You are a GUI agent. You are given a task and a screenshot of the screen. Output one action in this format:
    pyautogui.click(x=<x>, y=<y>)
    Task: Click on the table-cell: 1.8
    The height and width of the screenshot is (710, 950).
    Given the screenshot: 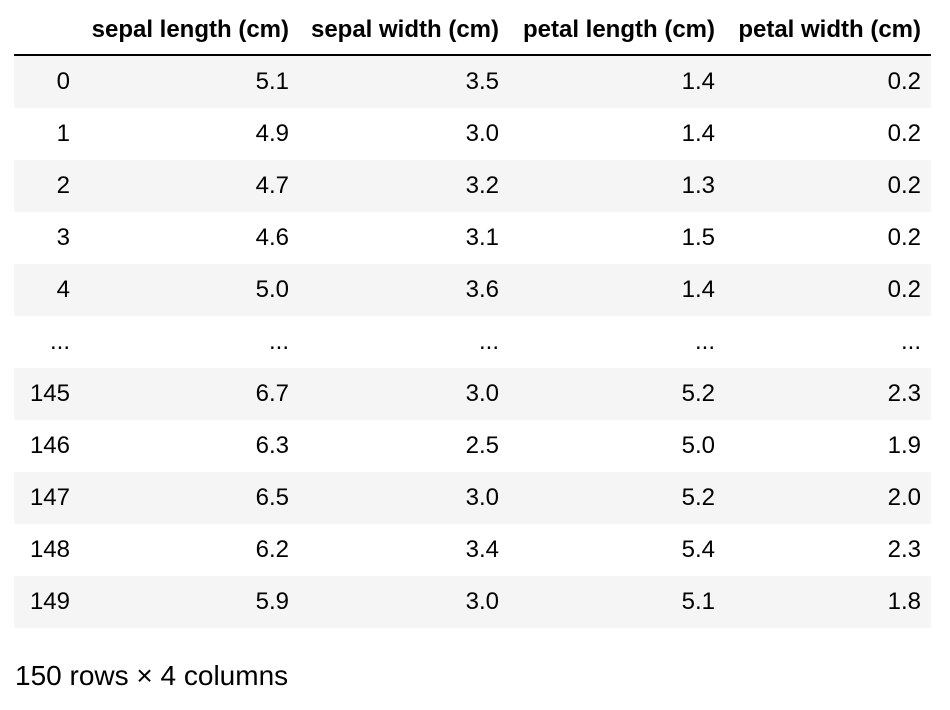 What is the action you would take?
    pyautogui.click(x=904, y=601)
    